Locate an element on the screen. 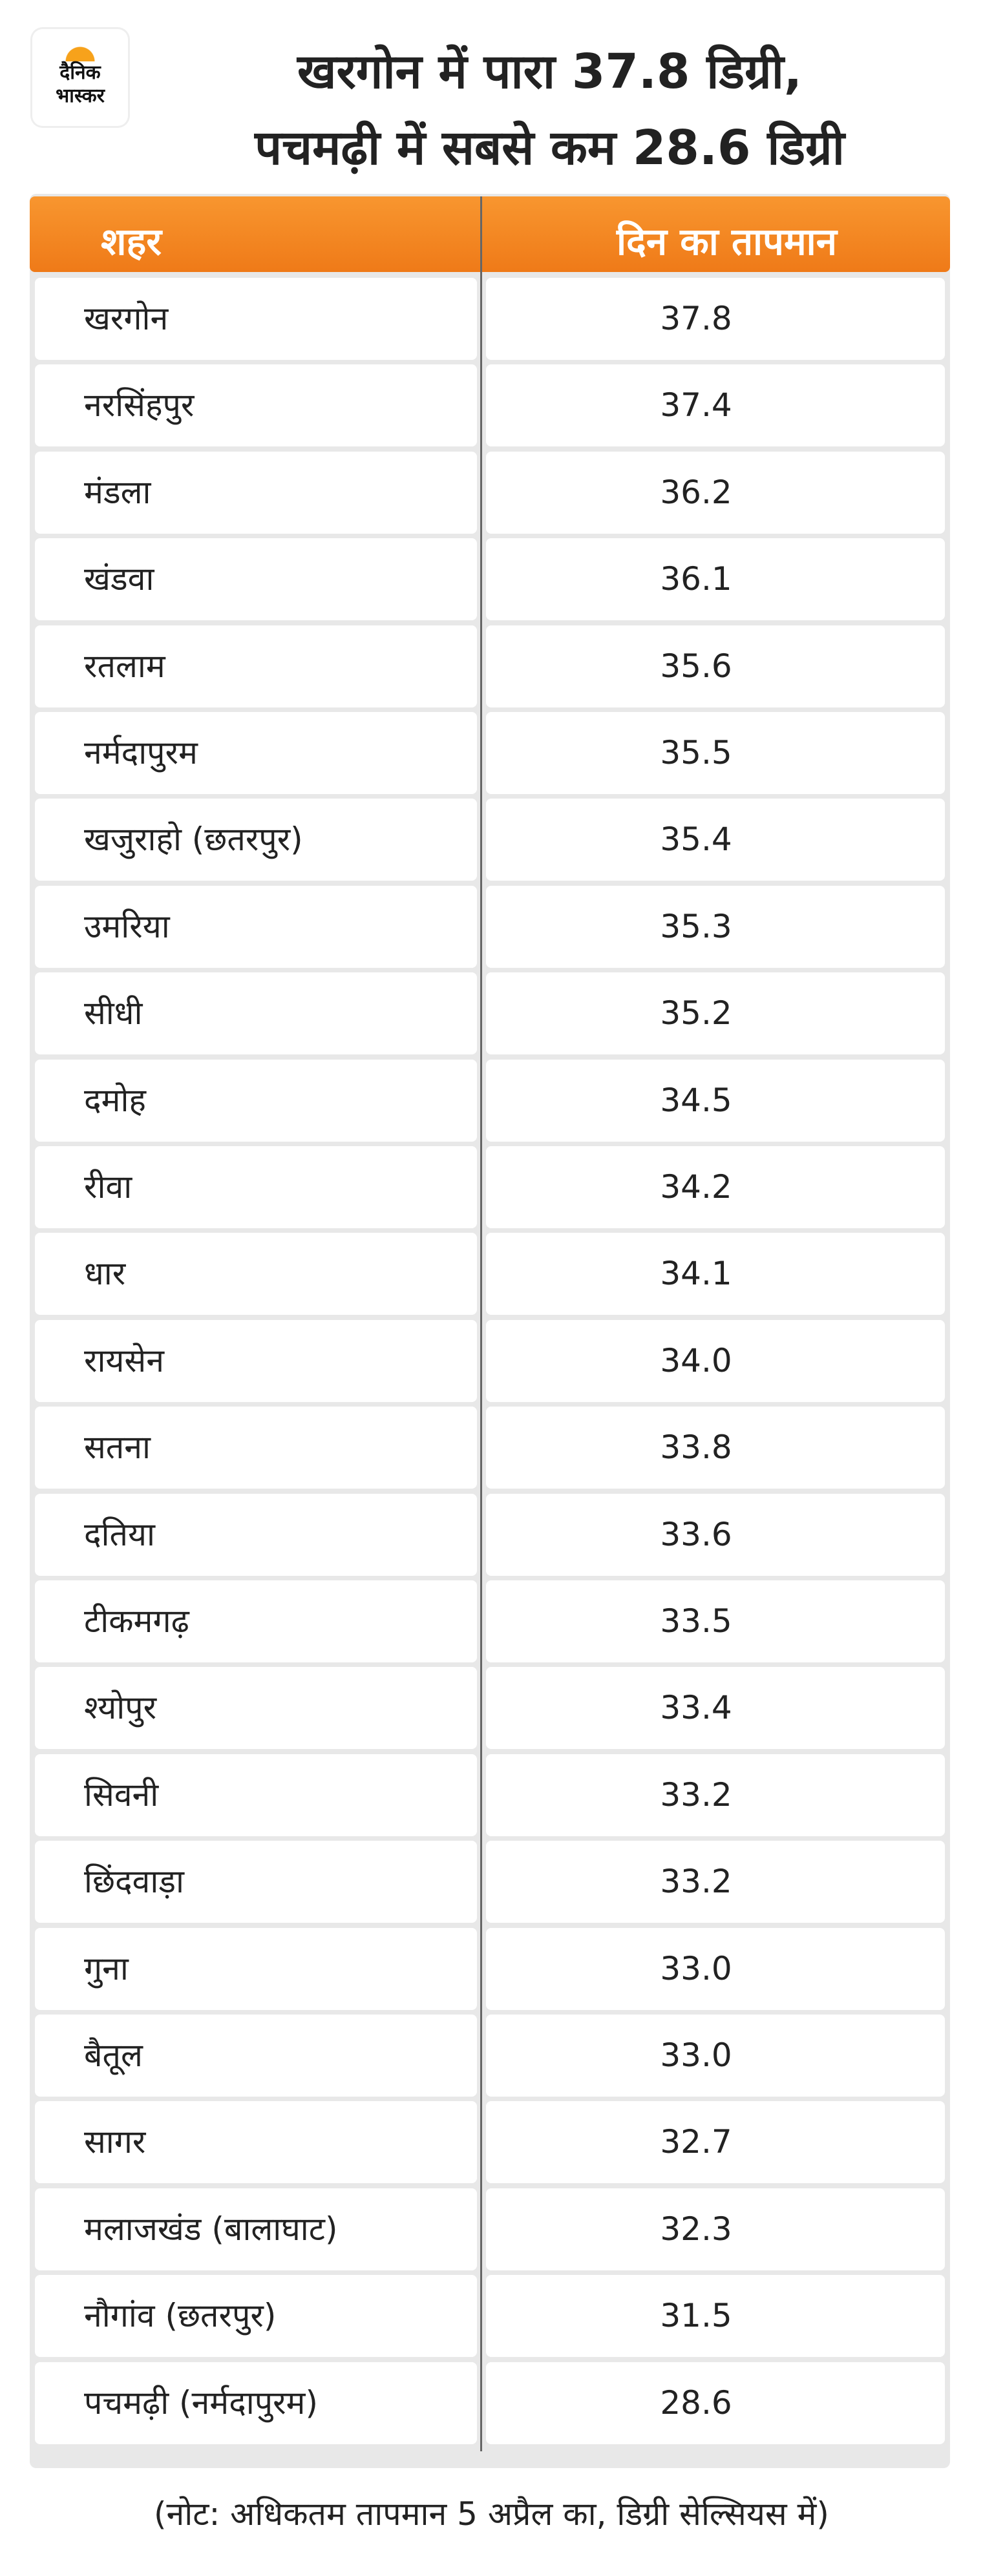 This screenshot has height=2576, width=983. logo-icon is located at coordinates (80, 48).